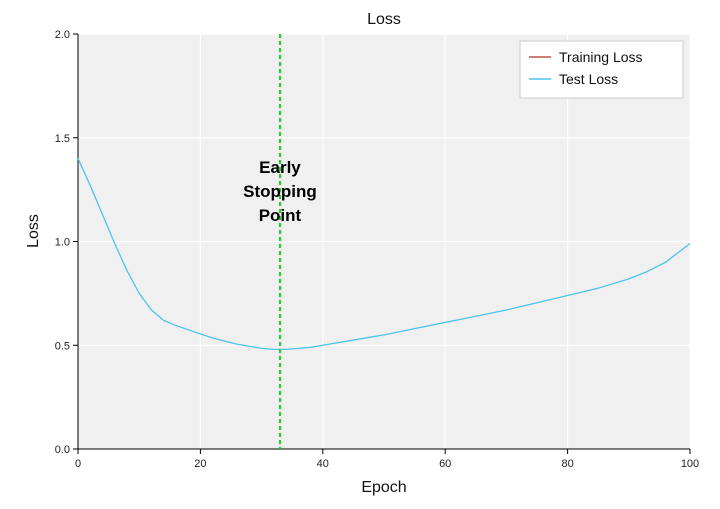  What do you see at coordinates (383, 487) in the screenshot?
I see `x-axis-label: Epoch` at bounding box center [383, 487].